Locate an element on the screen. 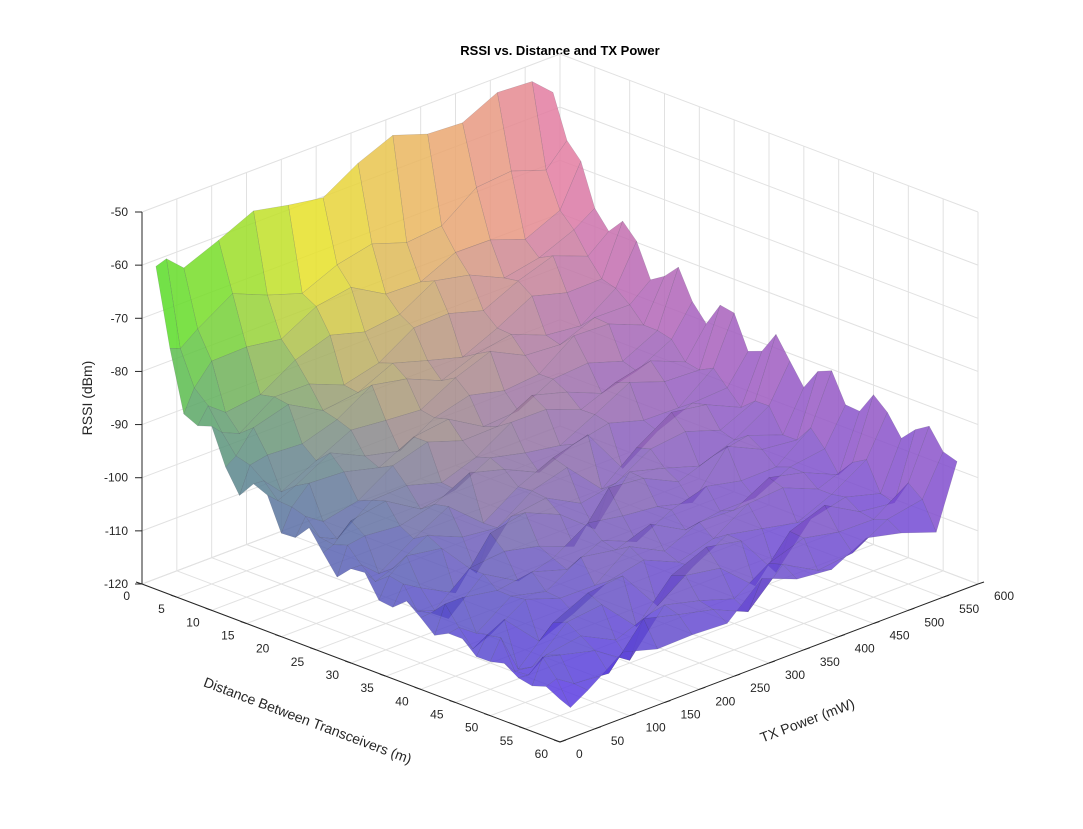  y-tick-label: 250 is located at coordinates (760, 688).